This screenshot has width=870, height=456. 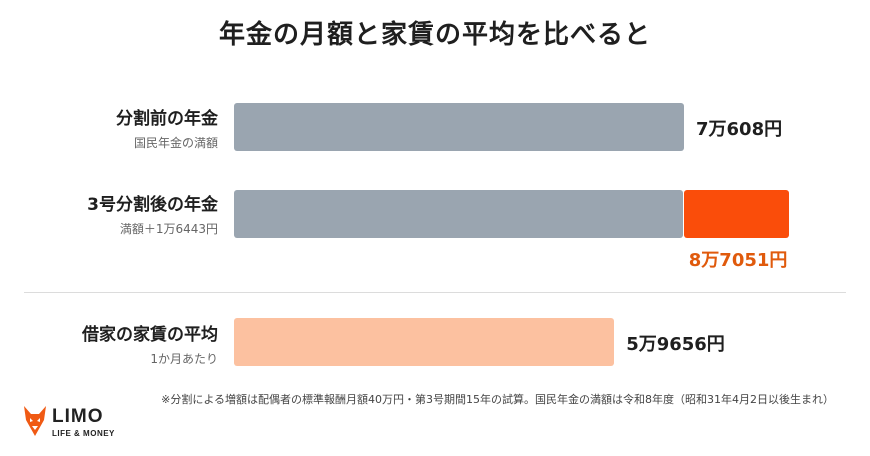 What do you see at coordinates (109, 346) in the screenshot?
I see `row-label-rent: 借家の家賃の平均 1か月あたり` at bounding box center [109, 346].